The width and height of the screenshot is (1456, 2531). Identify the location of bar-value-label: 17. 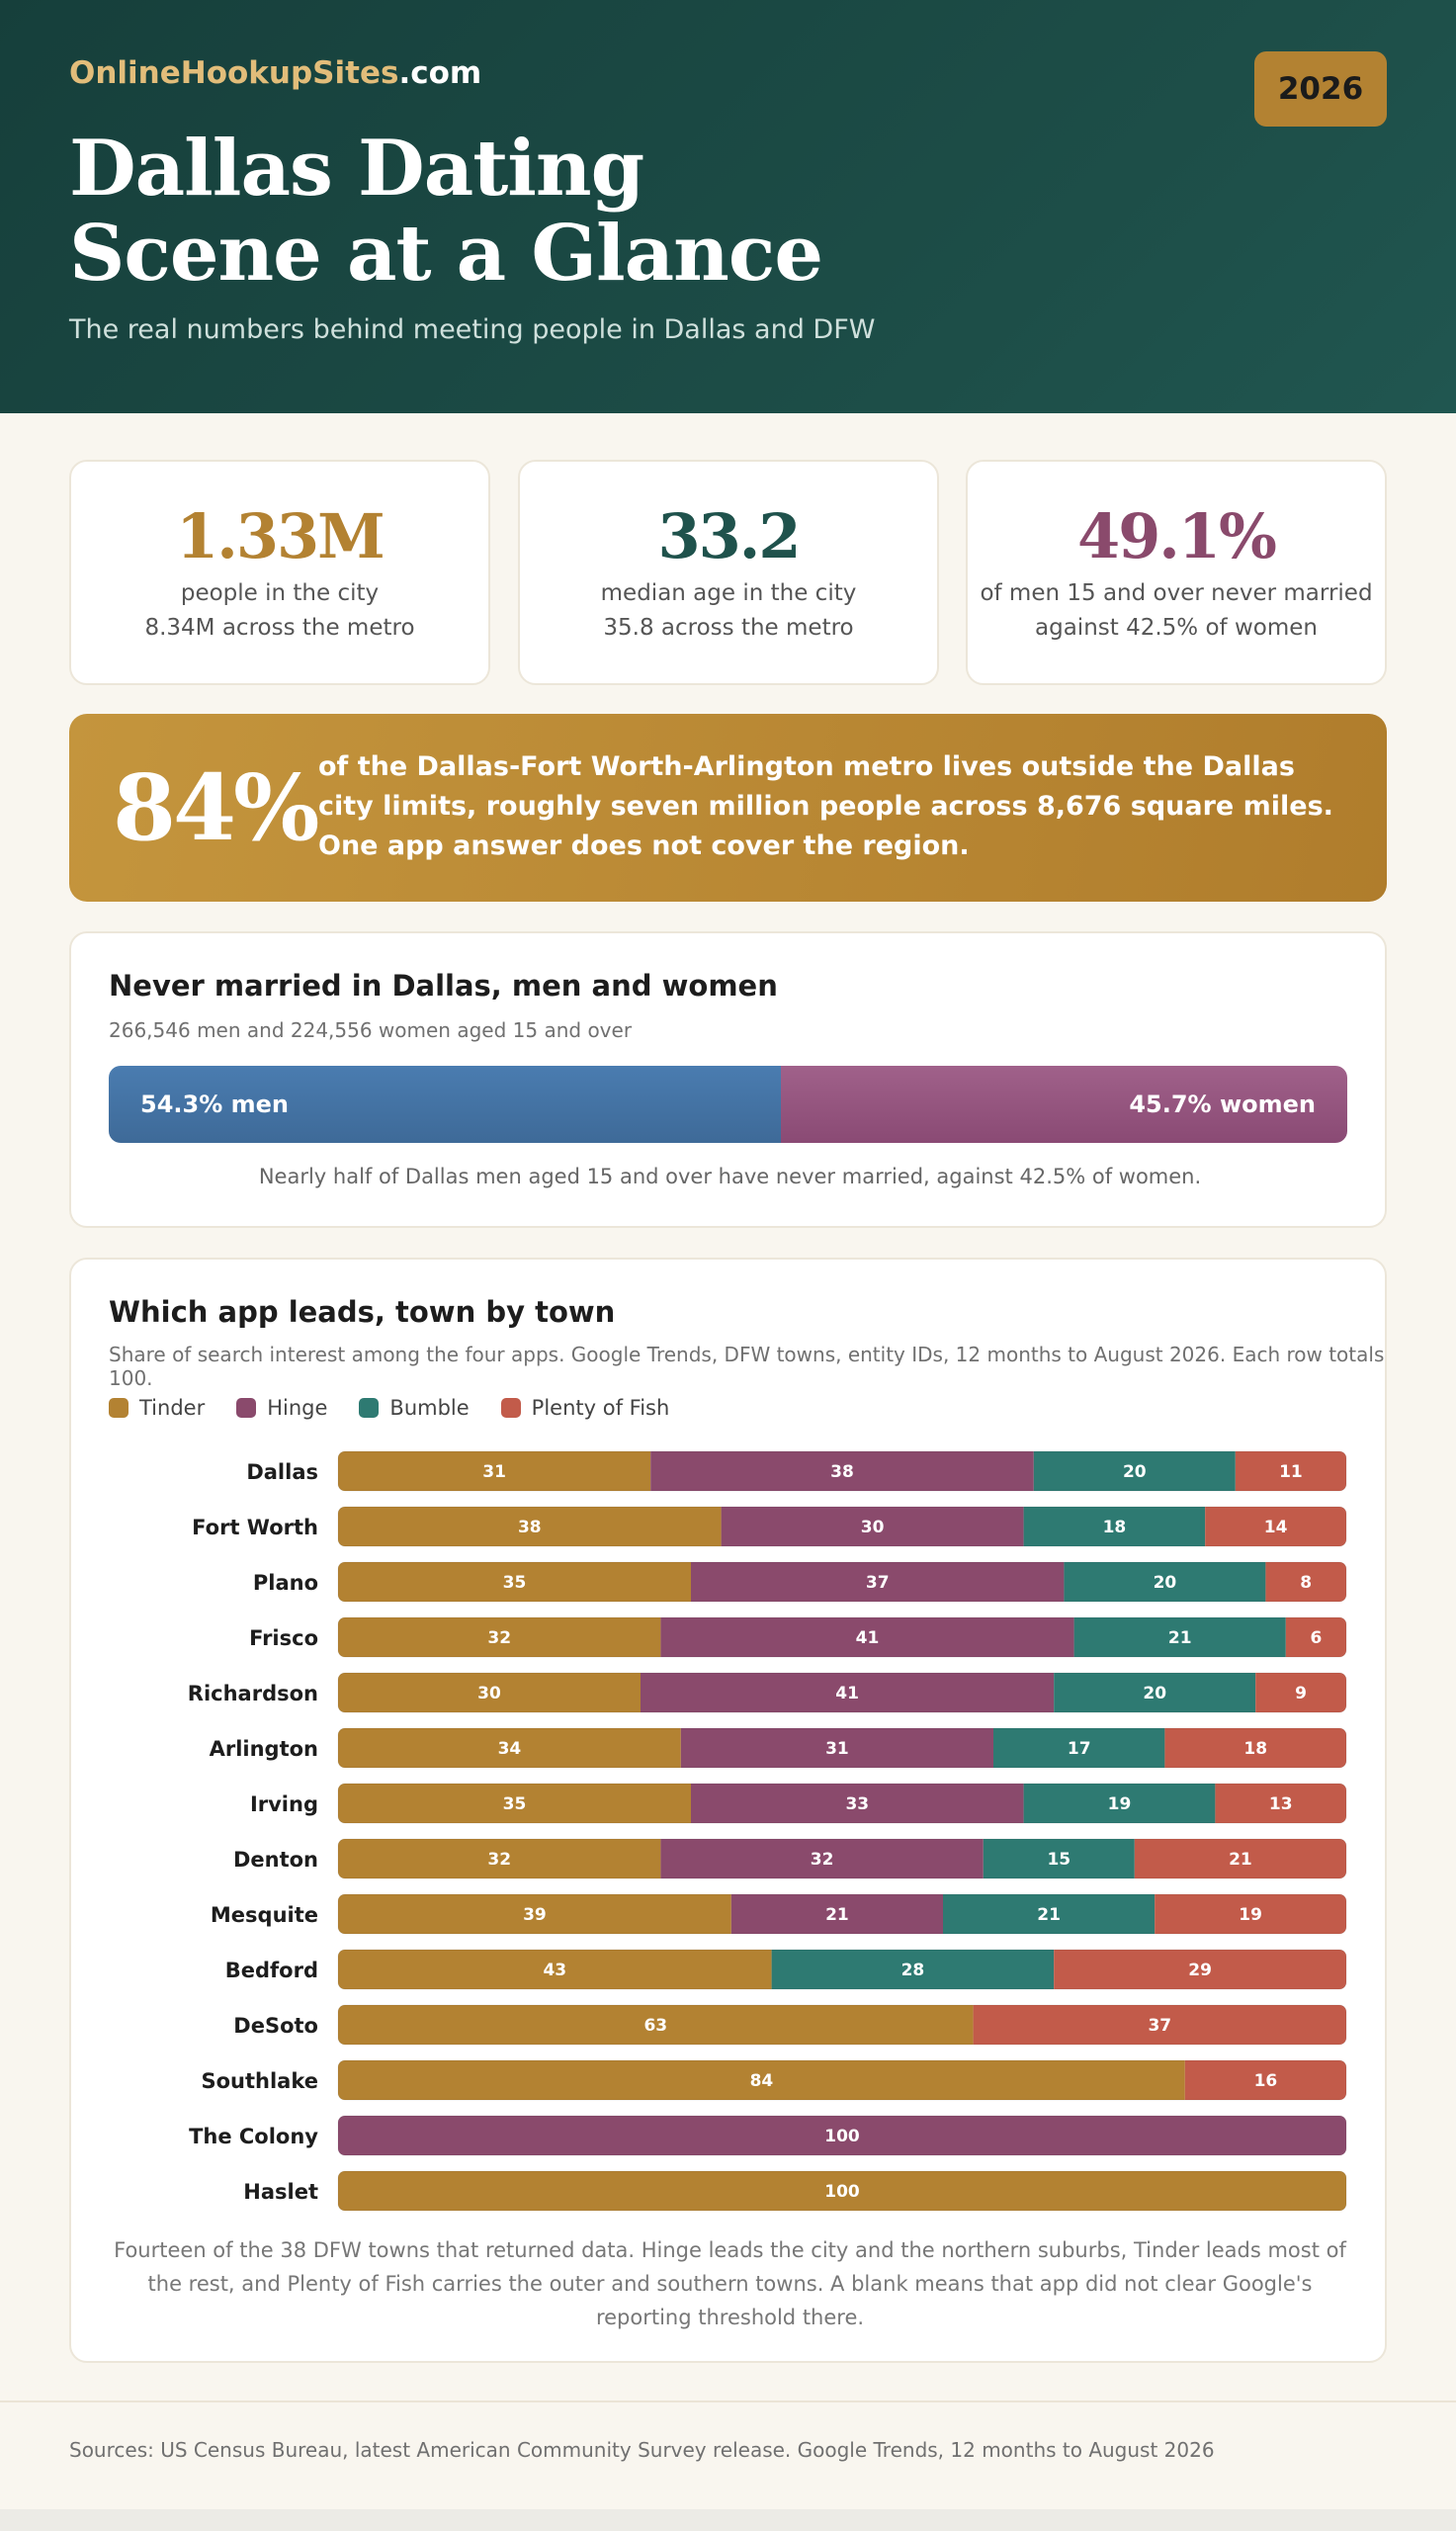
(1079, 1749).